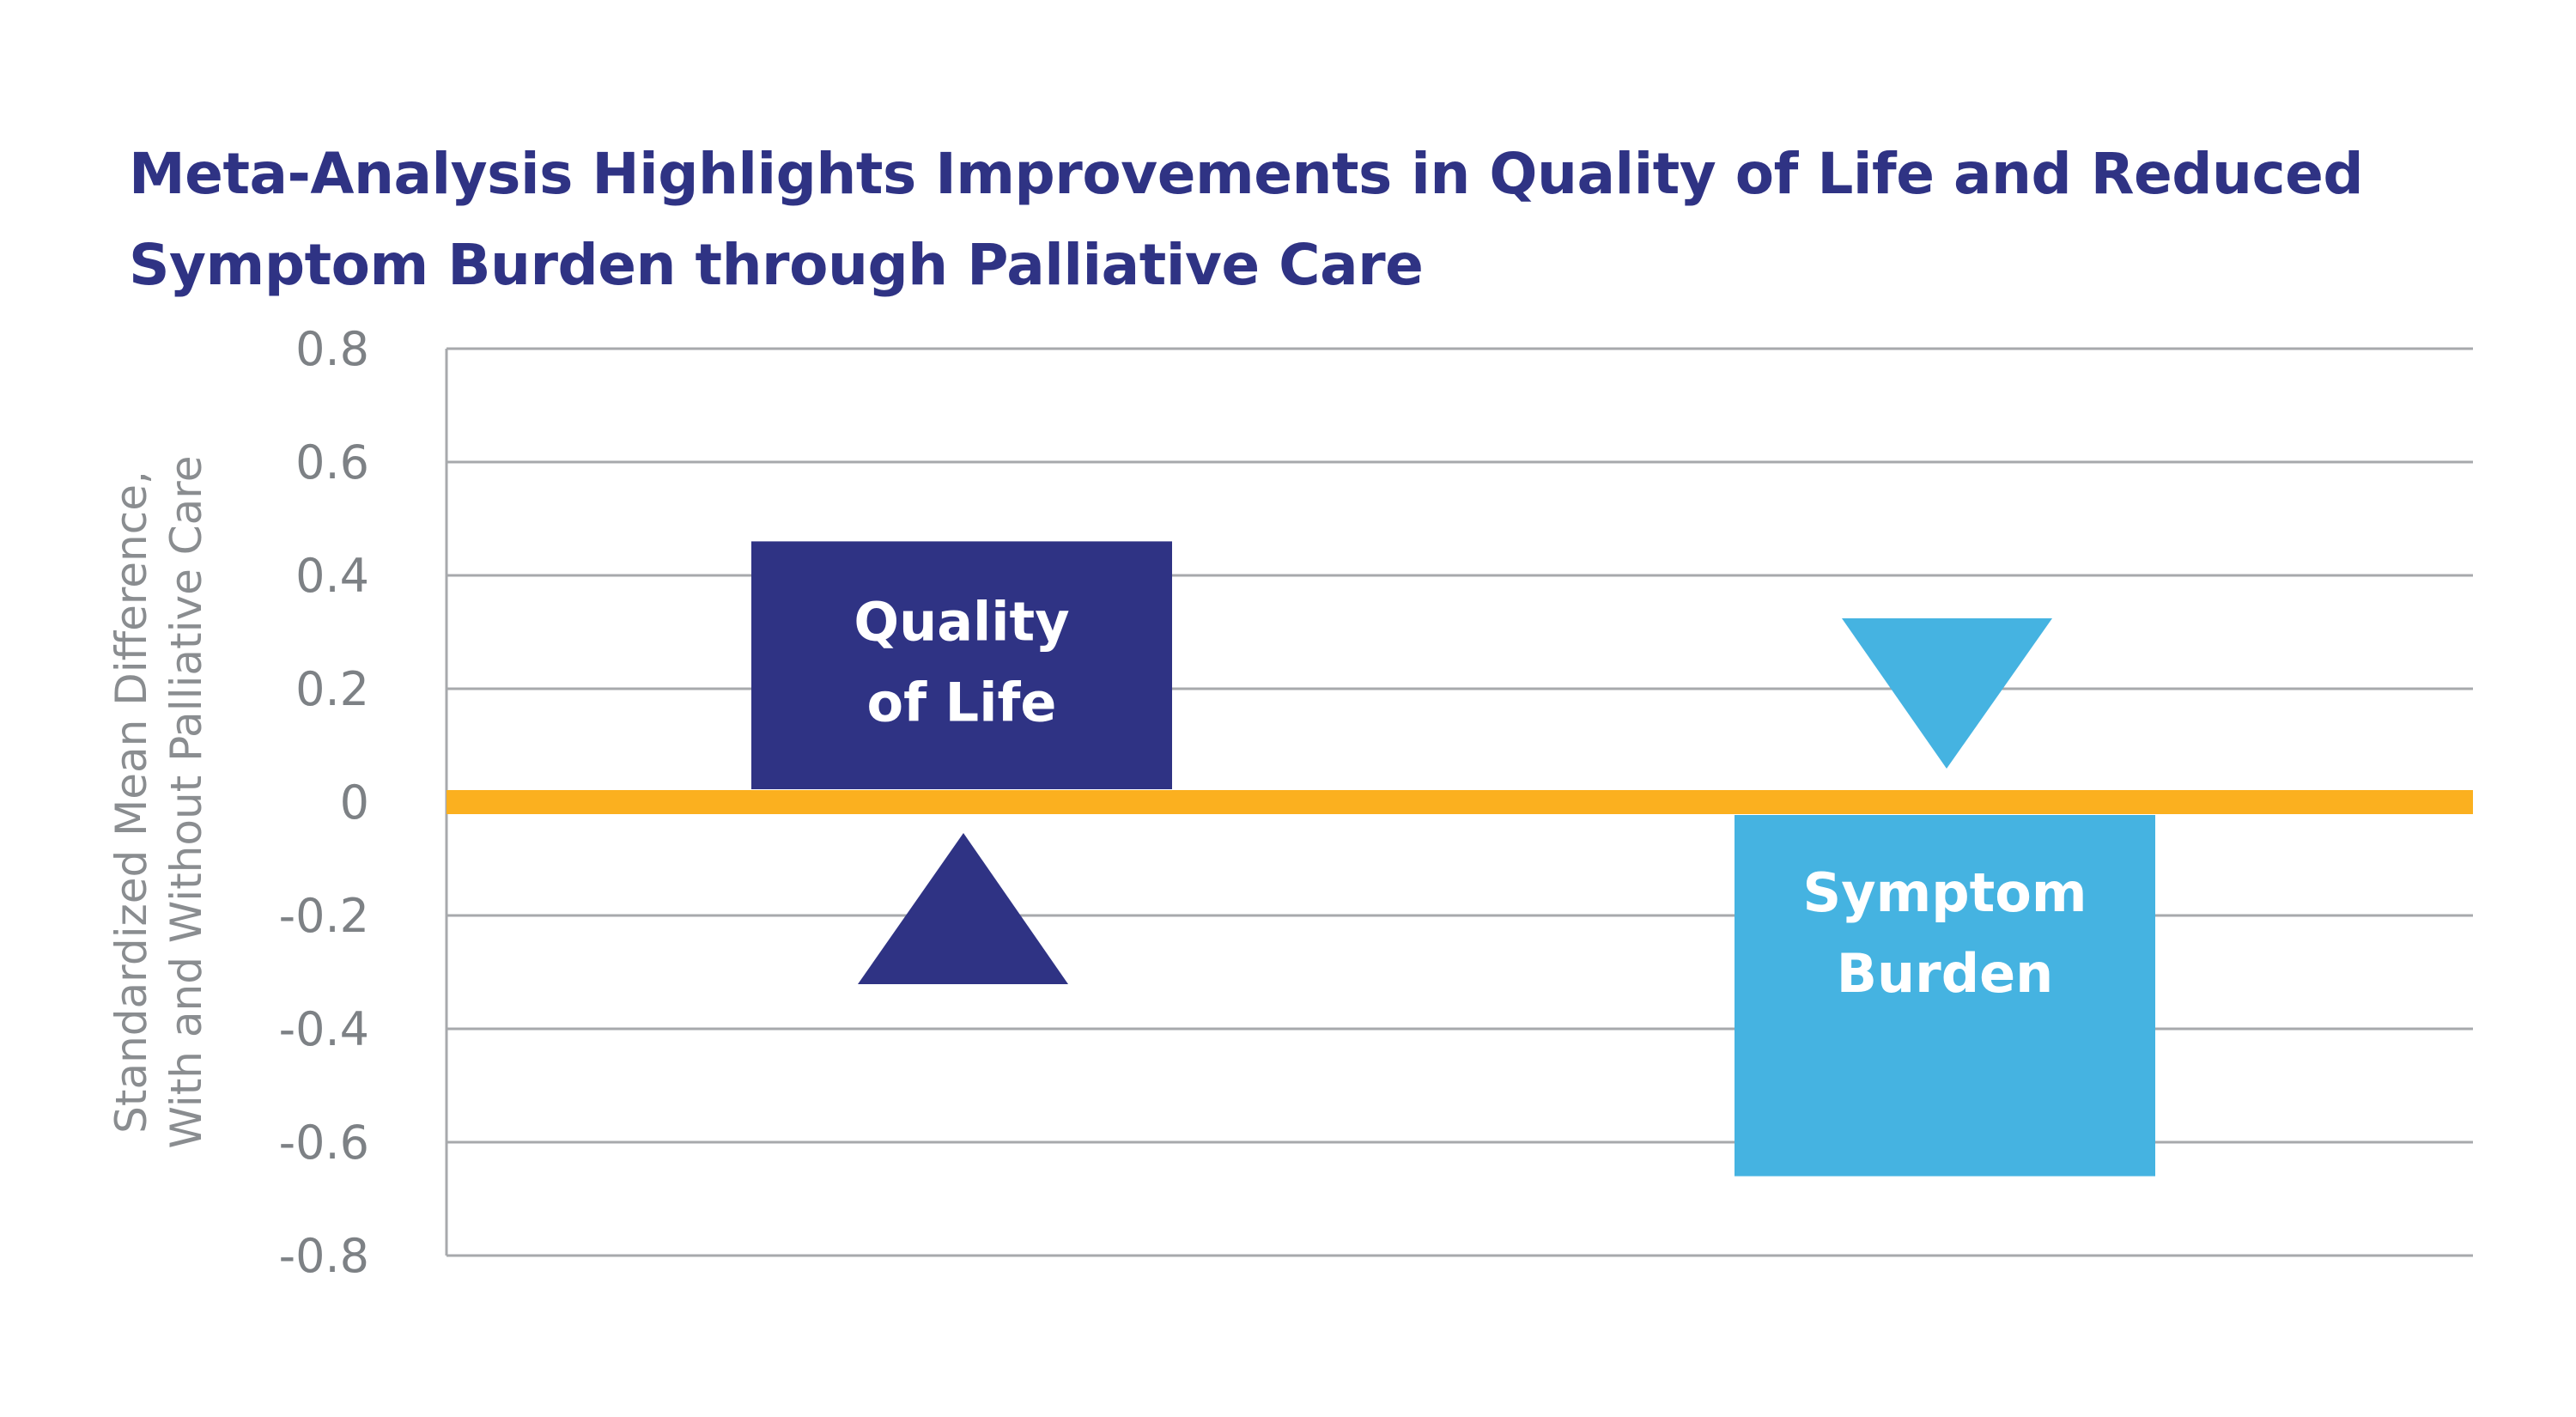  I want to click on bar-label: Symptom, so click(1945, 892).